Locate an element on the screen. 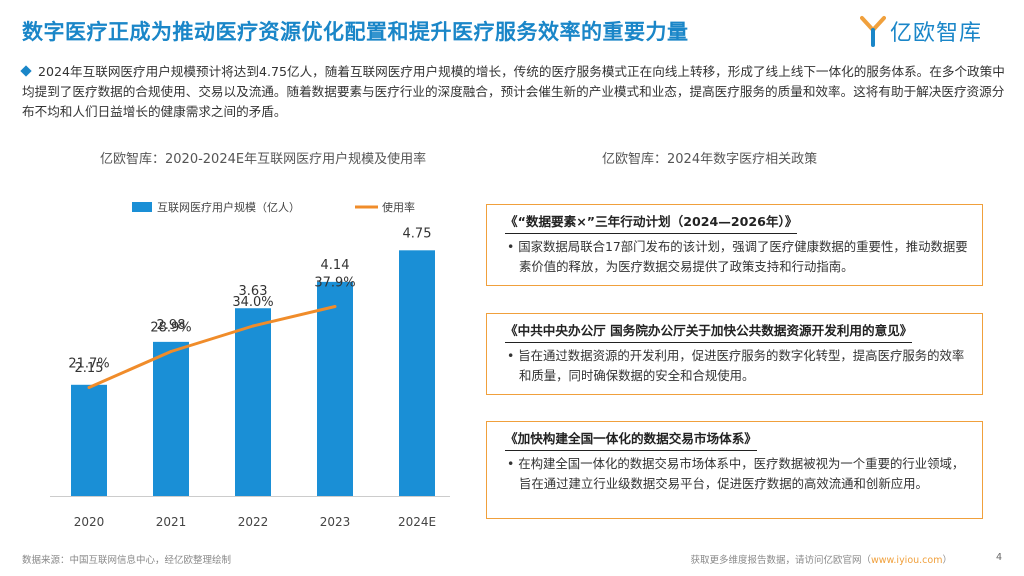 The image size is (1024, 576). line-value-label: 37.9% is located at coordinates (334, 283).